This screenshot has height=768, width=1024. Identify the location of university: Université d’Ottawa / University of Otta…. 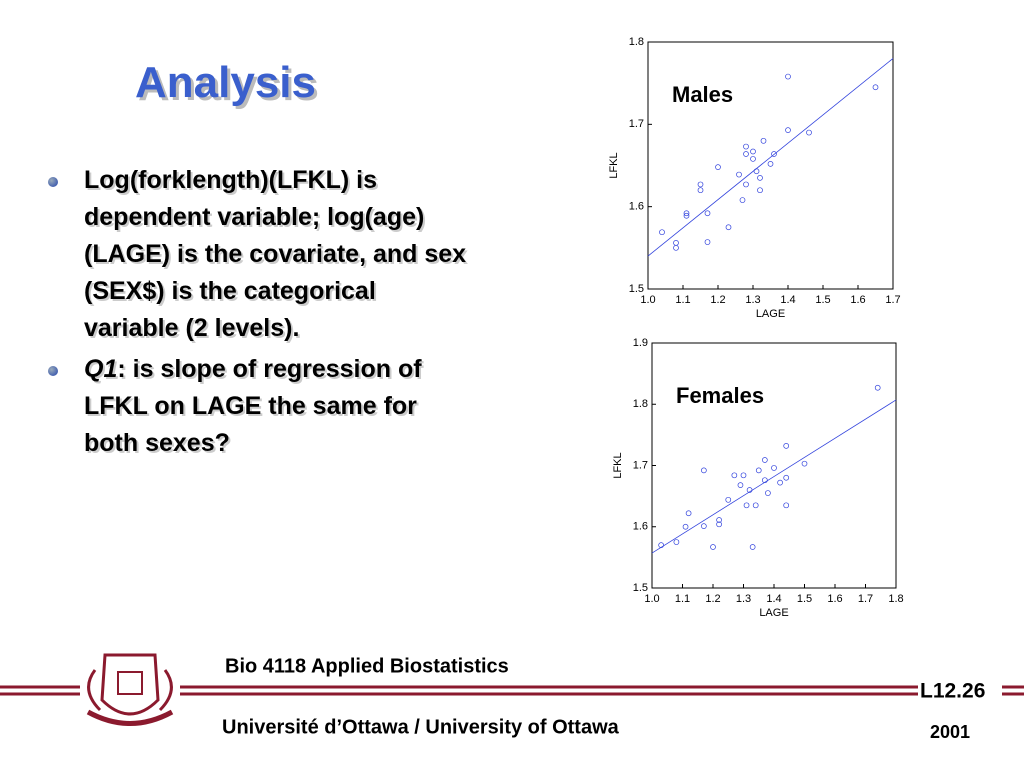
(421, 727).